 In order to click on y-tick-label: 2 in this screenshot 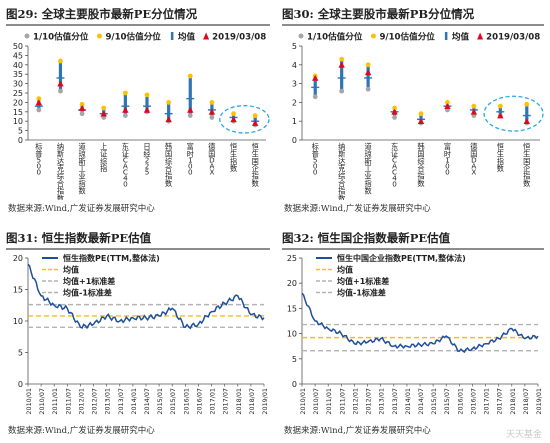, I will do `click(294, 102)`.